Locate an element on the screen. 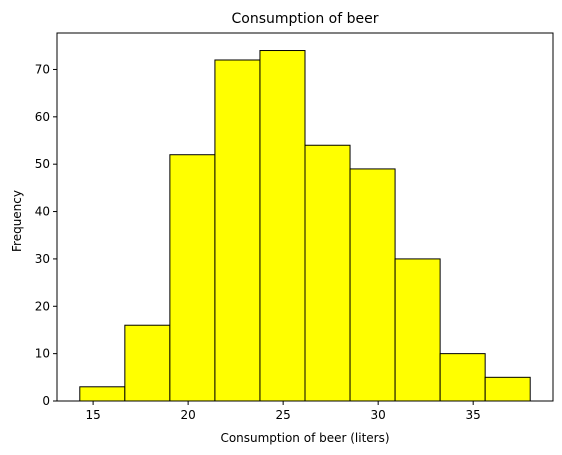 The image size is (562, 455). chart-title: Consumption of beer is located at coordinates (305, 19).